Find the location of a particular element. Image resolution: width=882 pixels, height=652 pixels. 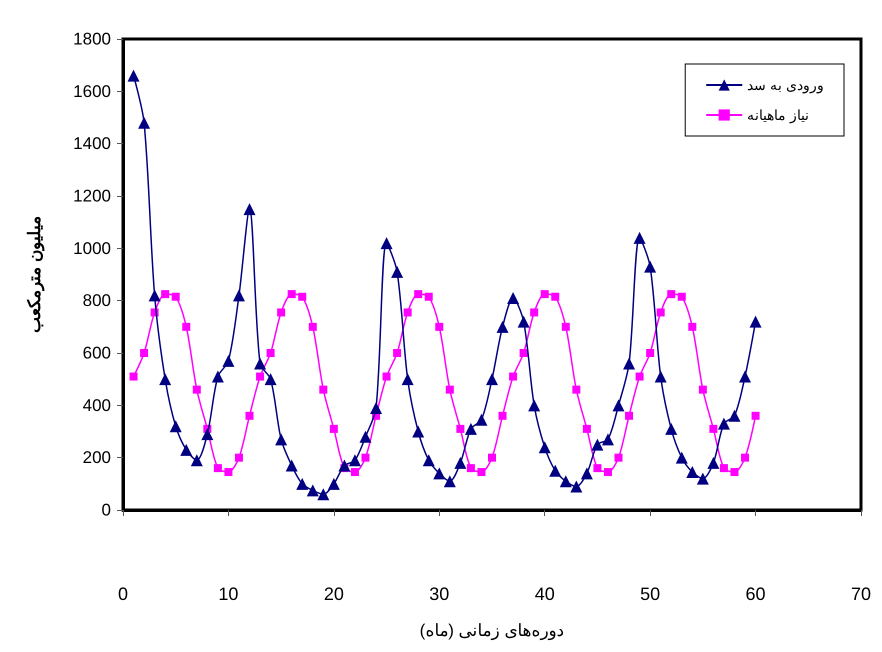

y-tick-label: 600 is located at coordinates (96, 353).